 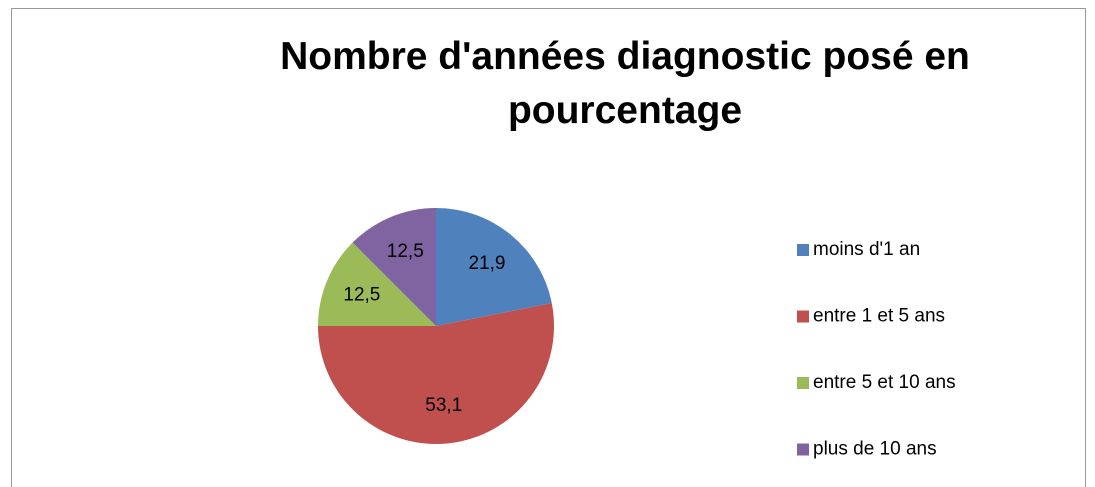 I want to click on legend-label: plus de 10 ans, so click(x=875, y=449).